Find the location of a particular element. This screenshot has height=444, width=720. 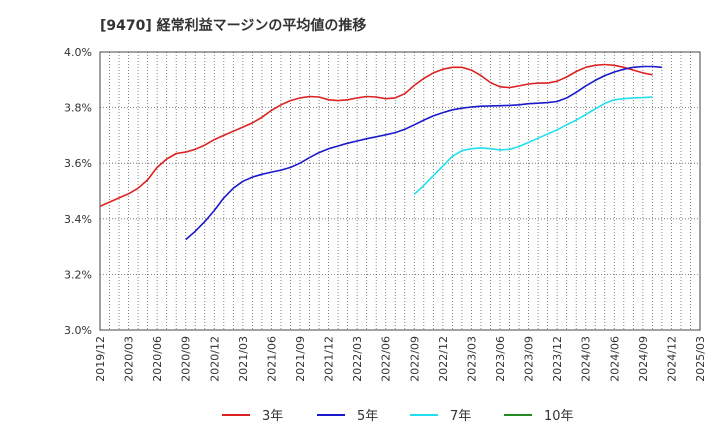

legend-label-3: 10年 is located at coordinates (559, 416).